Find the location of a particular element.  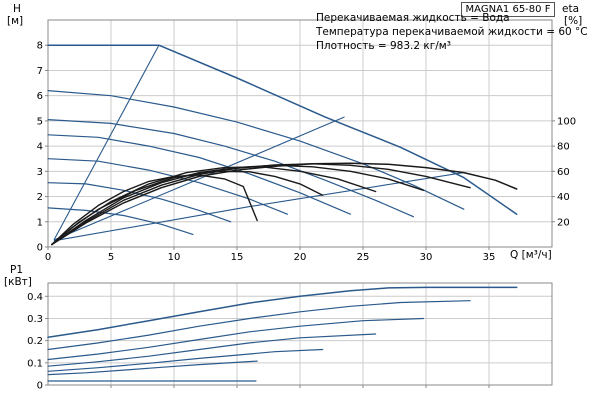

y2-tick-label: 60 is located at coordinates (563, 172).